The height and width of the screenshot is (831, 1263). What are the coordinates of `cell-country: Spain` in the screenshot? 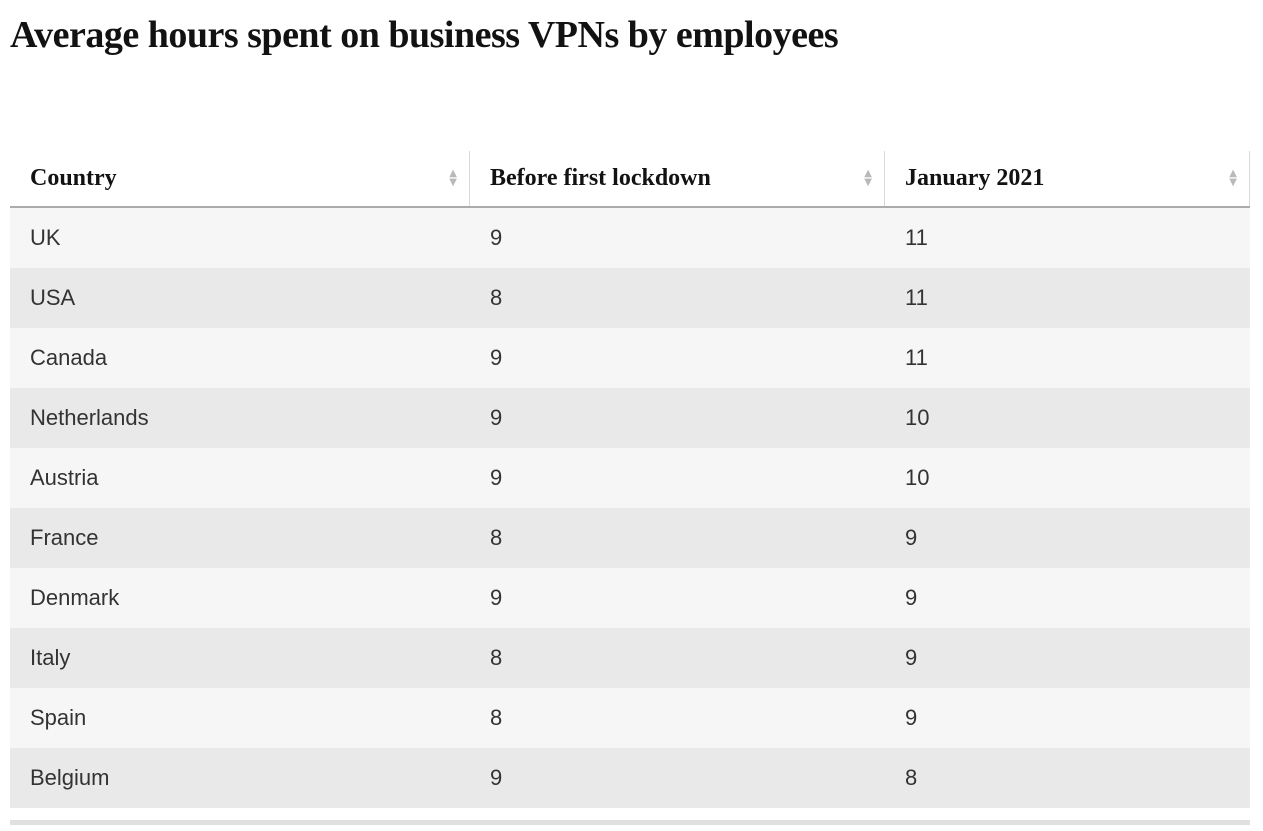 It's located at (58, 717).